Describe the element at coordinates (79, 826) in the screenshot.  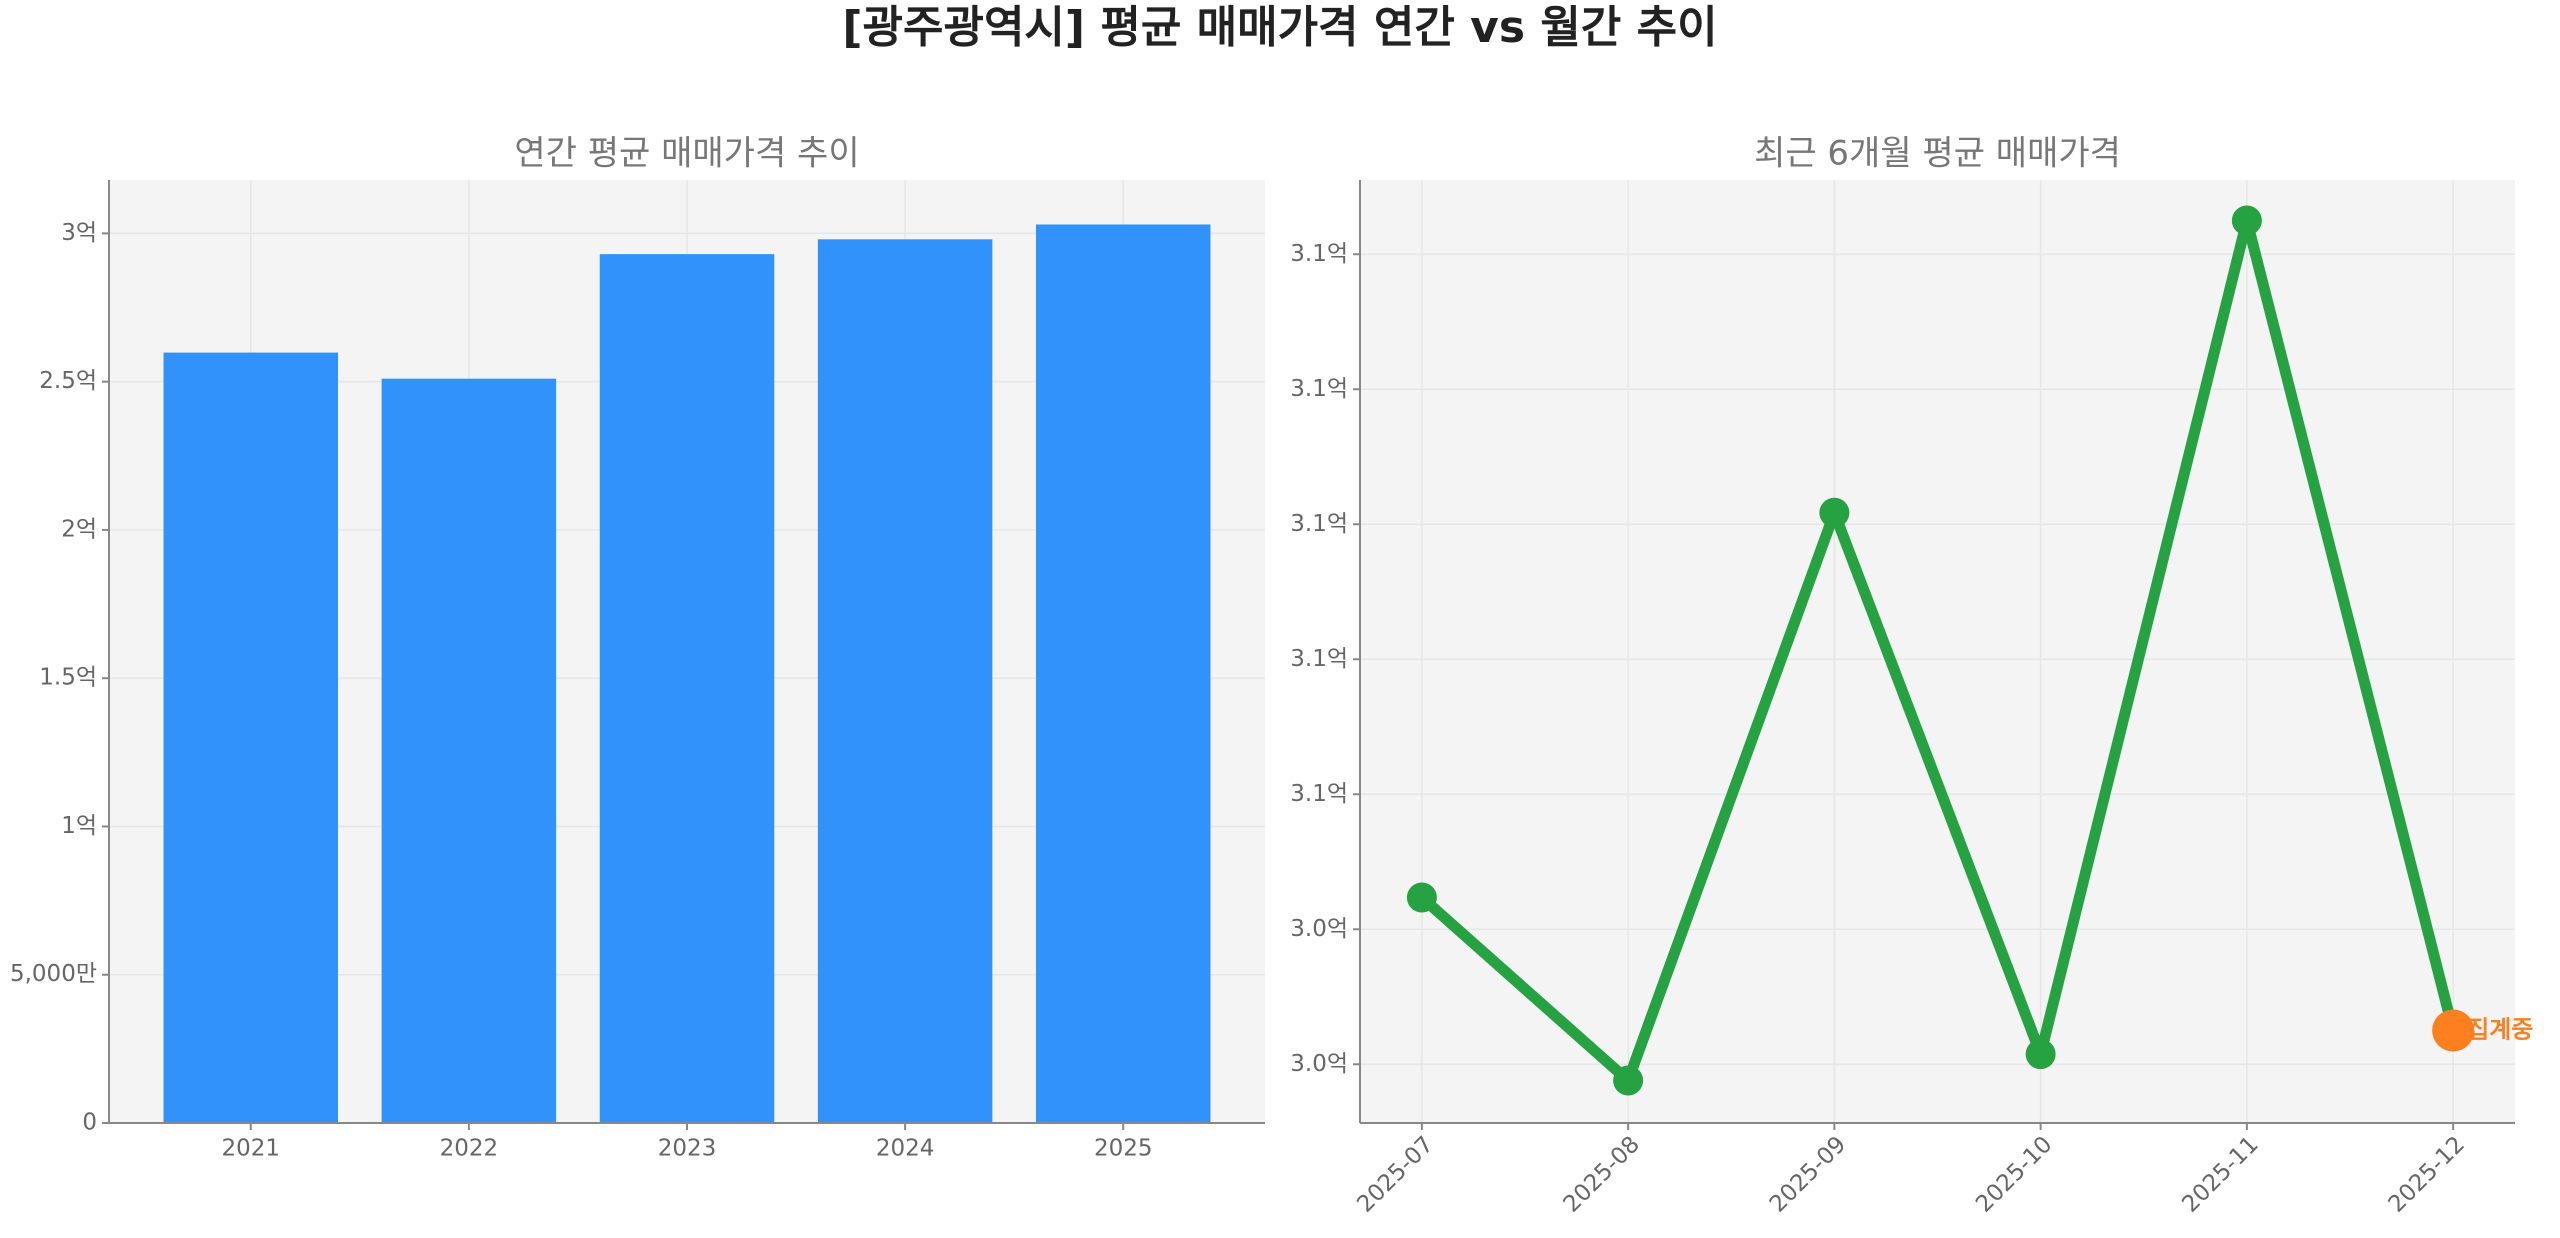
I see `y-tick-label: 1억` at that location.